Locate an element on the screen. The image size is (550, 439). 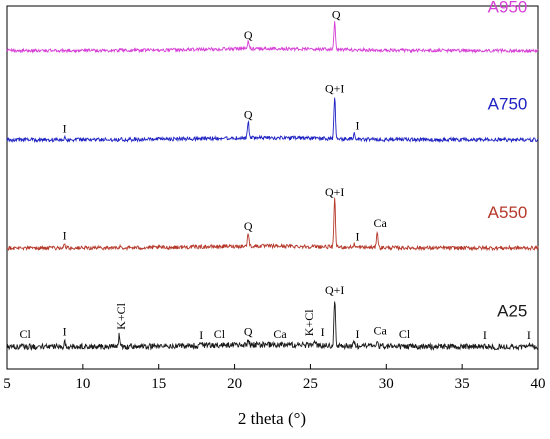
x-tick-label: 30 is located at coordinates (386, 384).